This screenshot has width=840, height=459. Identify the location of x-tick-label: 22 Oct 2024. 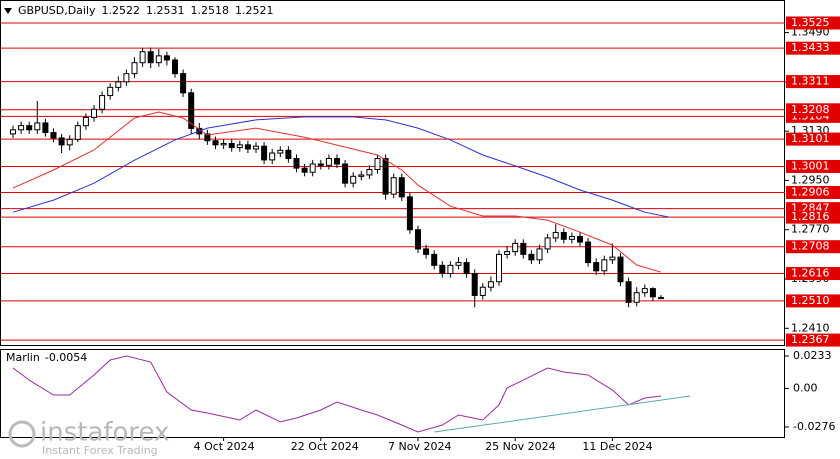
(325, 446).